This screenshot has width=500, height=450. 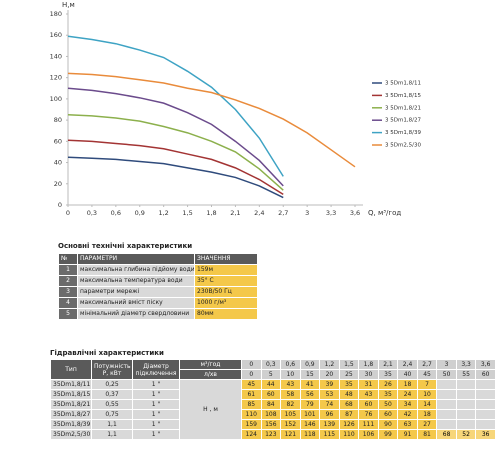 What do you see at coordinates (226, 303) in the screenshot?
I see `spec-cell: 1000 г/м³` at bounding box center [226, 303].